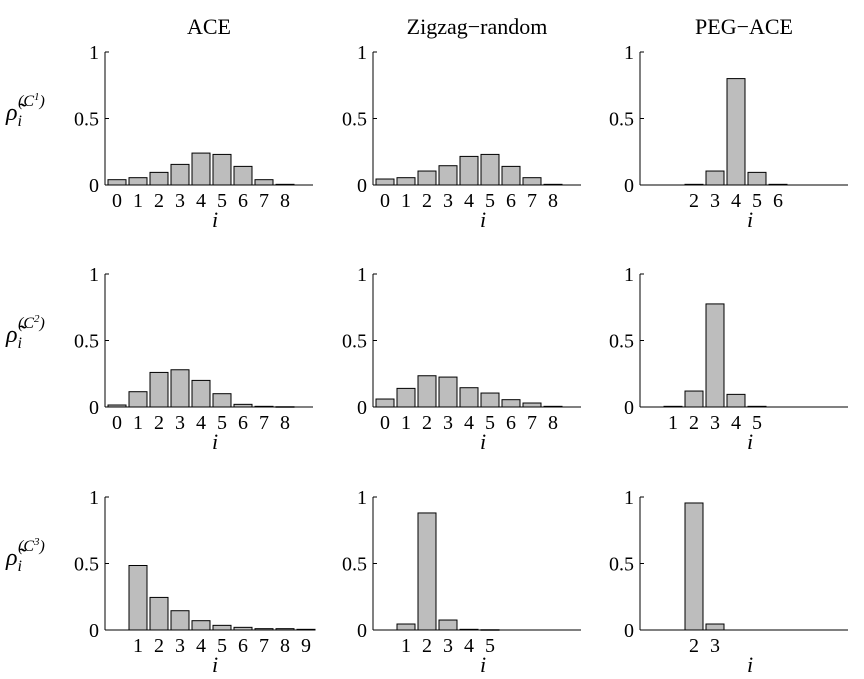 The image size is (864, 679). I want to click on subplot-3-3: 0 0.5 1 2 3 i, so click(728, 582).